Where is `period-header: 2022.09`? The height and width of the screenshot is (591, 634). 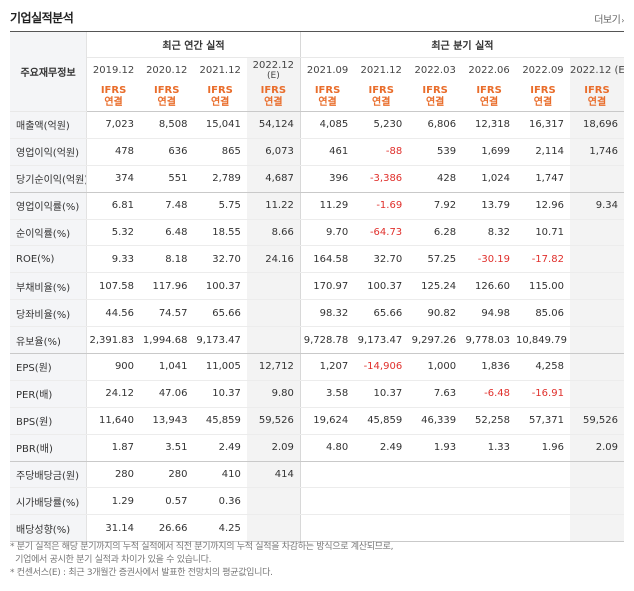 period-header: 2022.09 is located at coordinates (543, 71).